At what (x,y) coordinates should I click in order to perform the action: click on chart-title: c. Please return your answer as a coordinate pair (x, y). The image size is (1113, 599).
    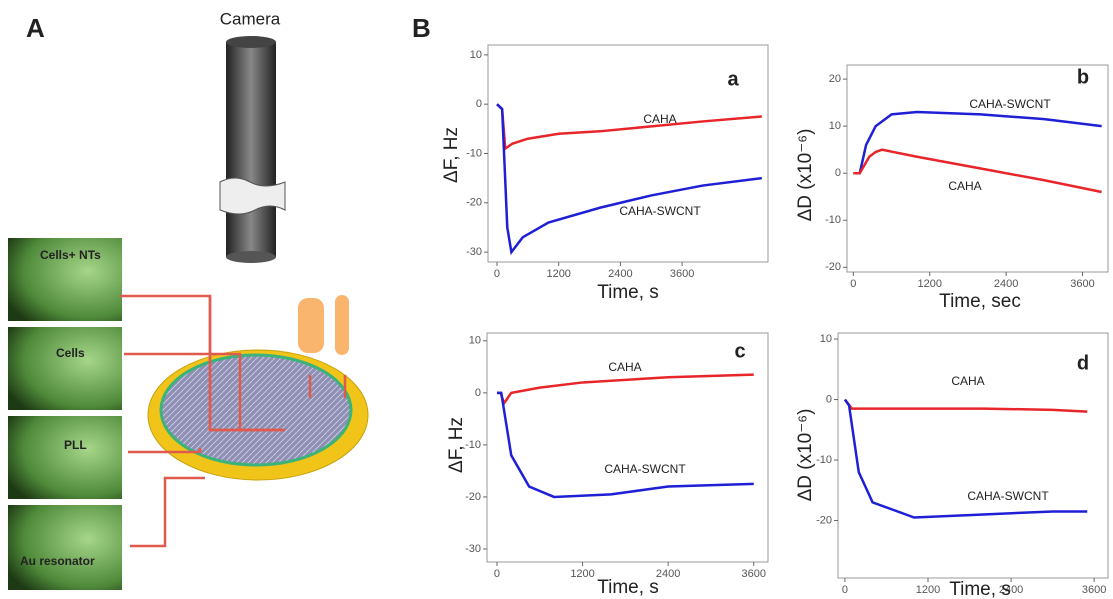
    Looking at the image, I should click on (739, 351).